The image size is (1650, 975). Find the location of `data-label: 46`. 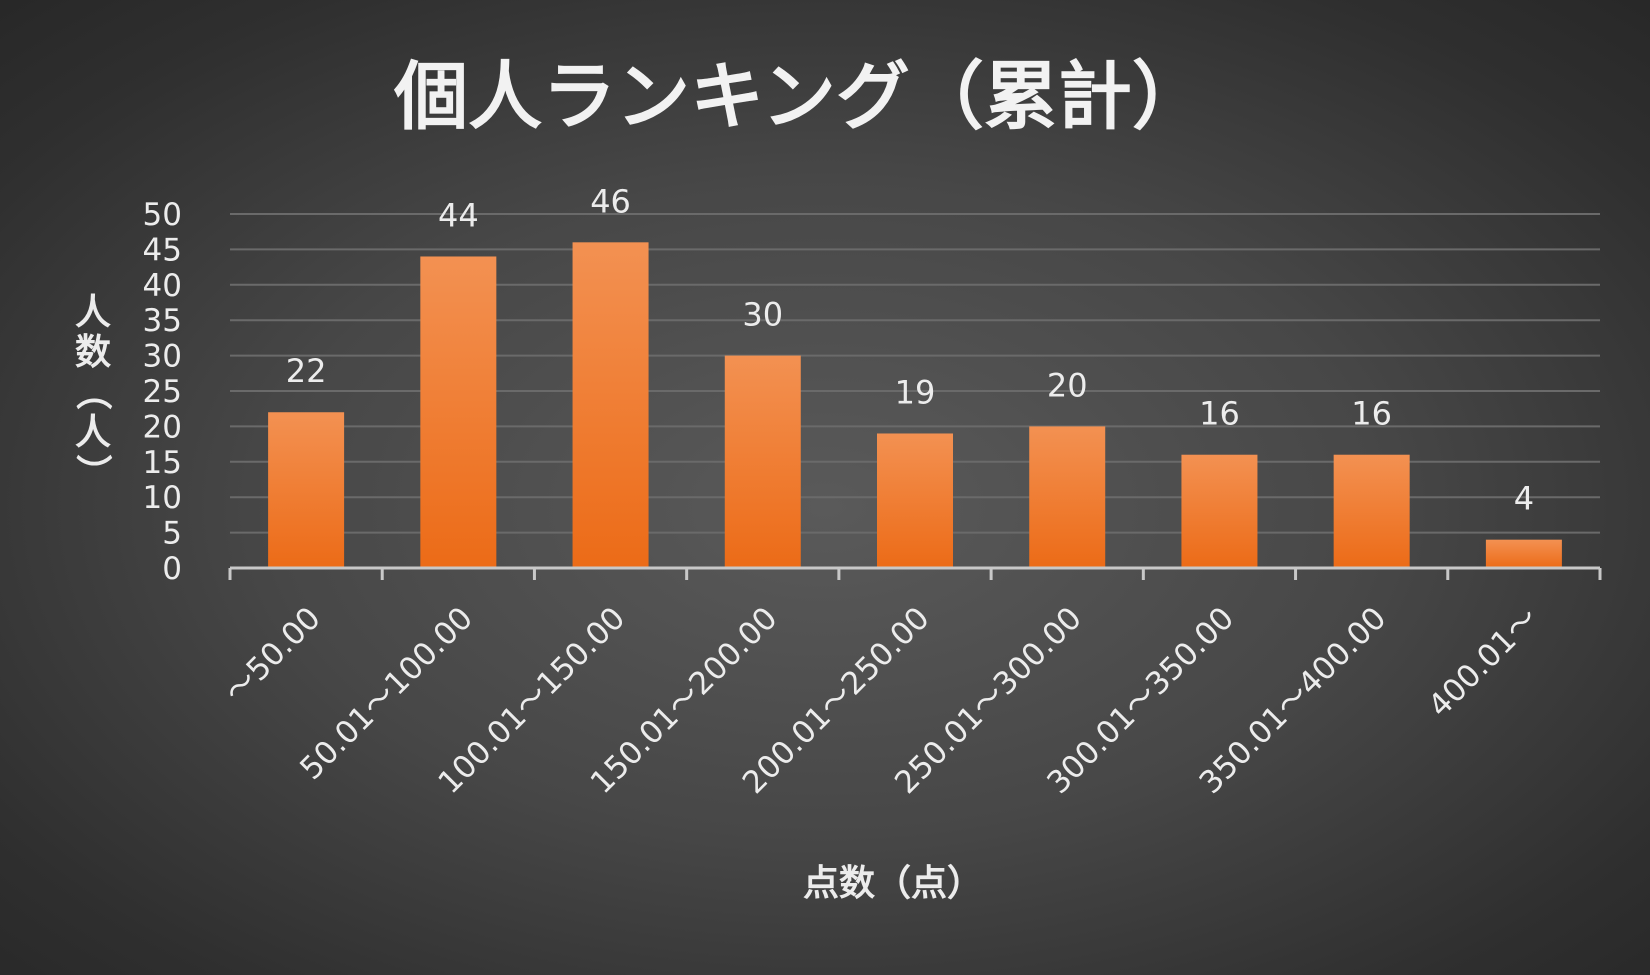

data-label: 46 is located at coordinates (610, 201).